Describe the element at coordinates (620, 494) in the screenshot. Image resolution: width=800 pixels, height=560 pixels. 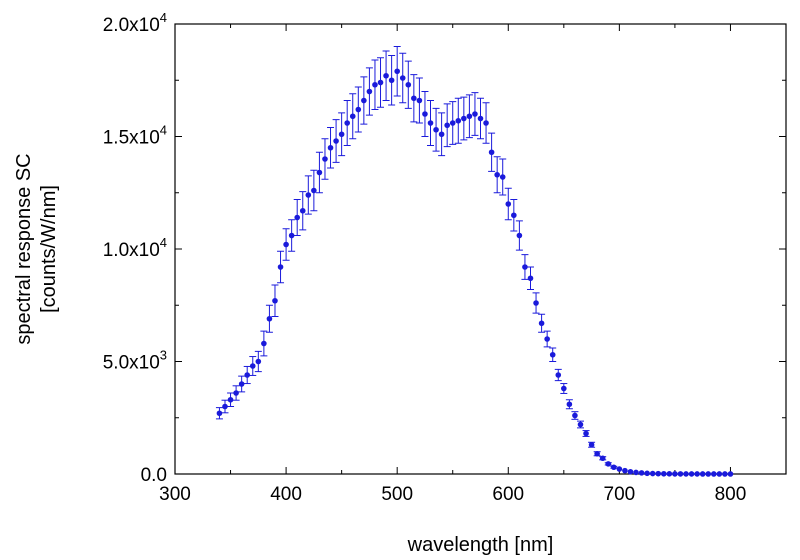
I see `x-tick-label: 700` at that location.